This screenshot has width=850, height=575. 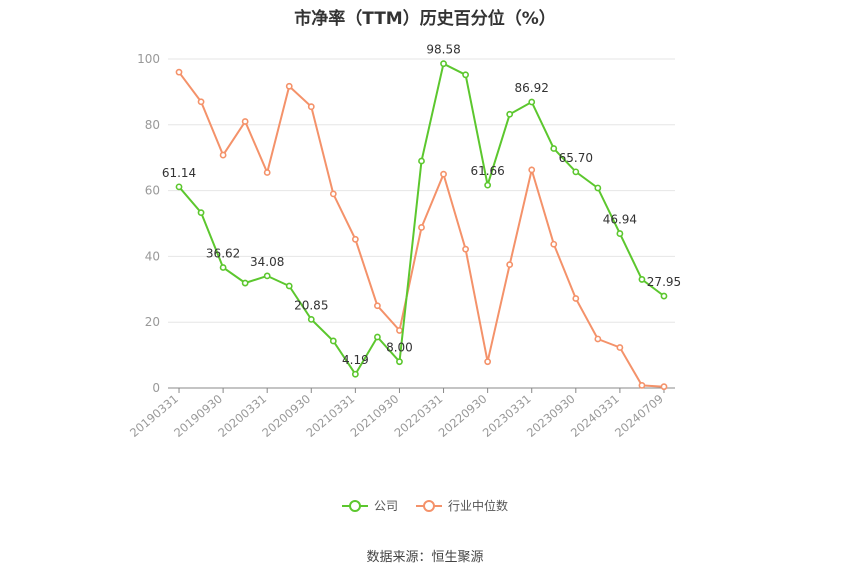 What do you see at coordinates (267, 262) in the screenshot?
I see `data-label: 34.08` at bounding box center [267, 262].